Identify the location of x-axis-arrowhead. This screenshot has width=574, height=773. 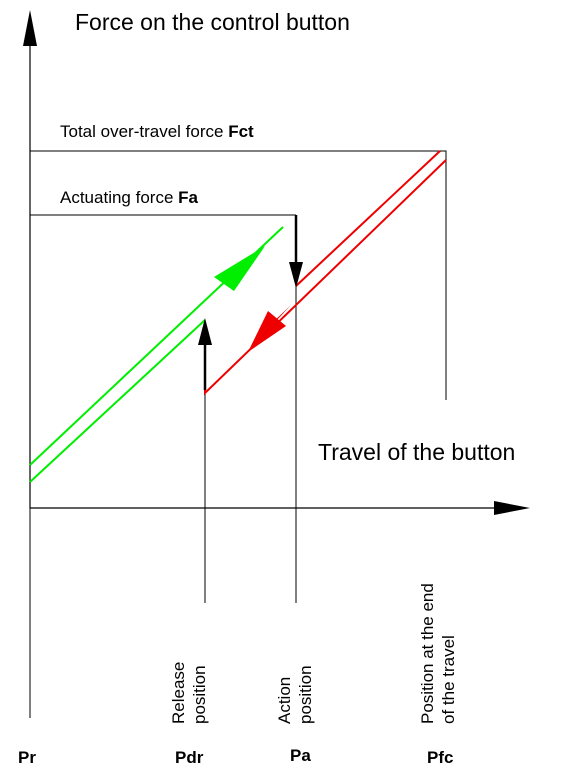
(512, 508).